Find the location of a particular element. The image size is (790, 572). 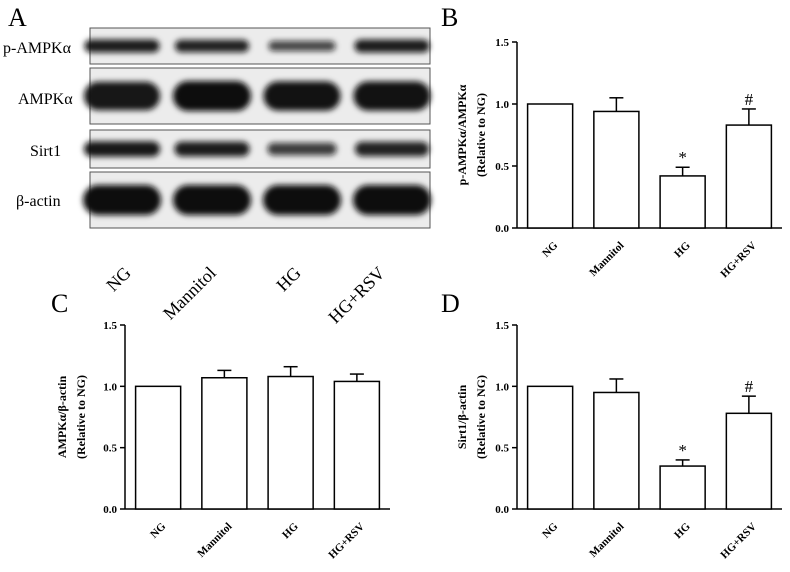

lane-label-mannitol: Mannitol is located at coordinates (189, 293).